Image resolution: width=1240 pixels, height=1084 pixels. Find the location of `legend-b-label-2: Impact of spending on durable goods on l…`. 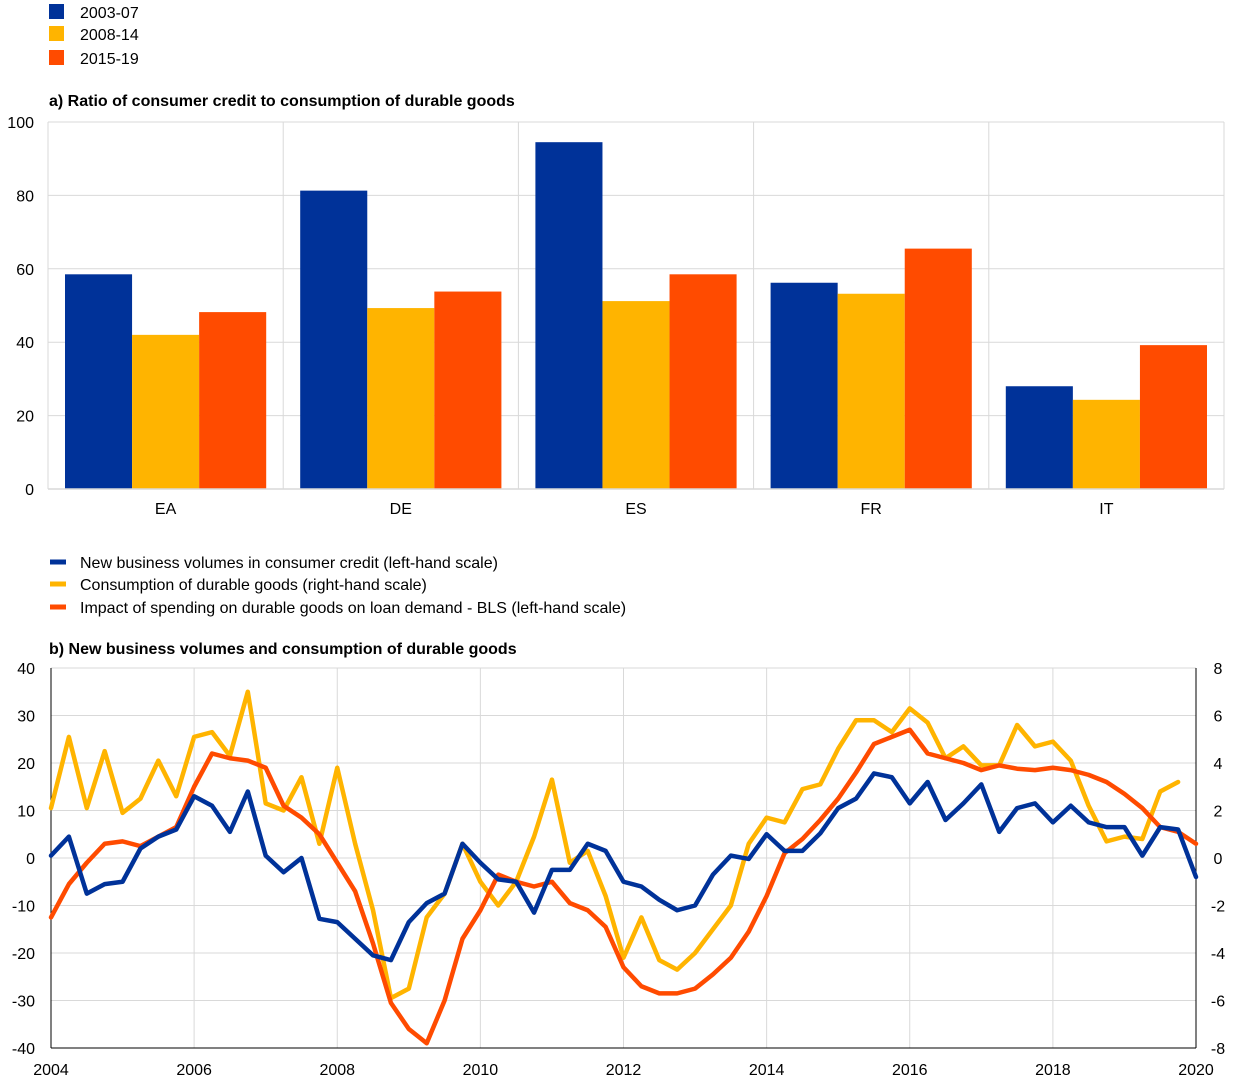

legend-b-label-2: Impact of spending on durable goods on l… is located at coordinates (353, 608).